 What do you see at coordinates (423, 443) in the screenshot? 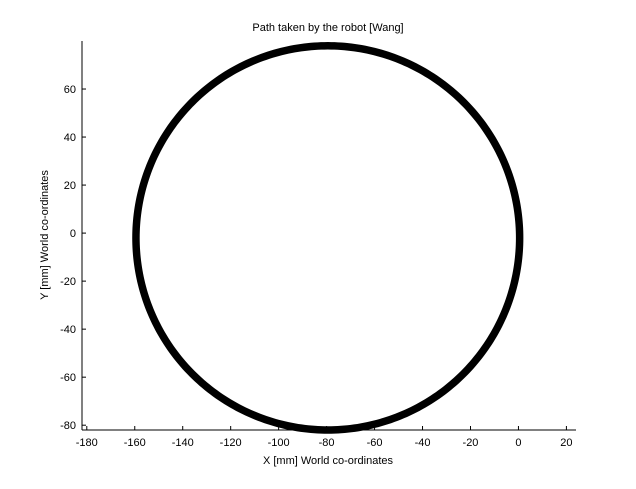
I see `x-tick-label: -40` at bounding box center [423, 443].